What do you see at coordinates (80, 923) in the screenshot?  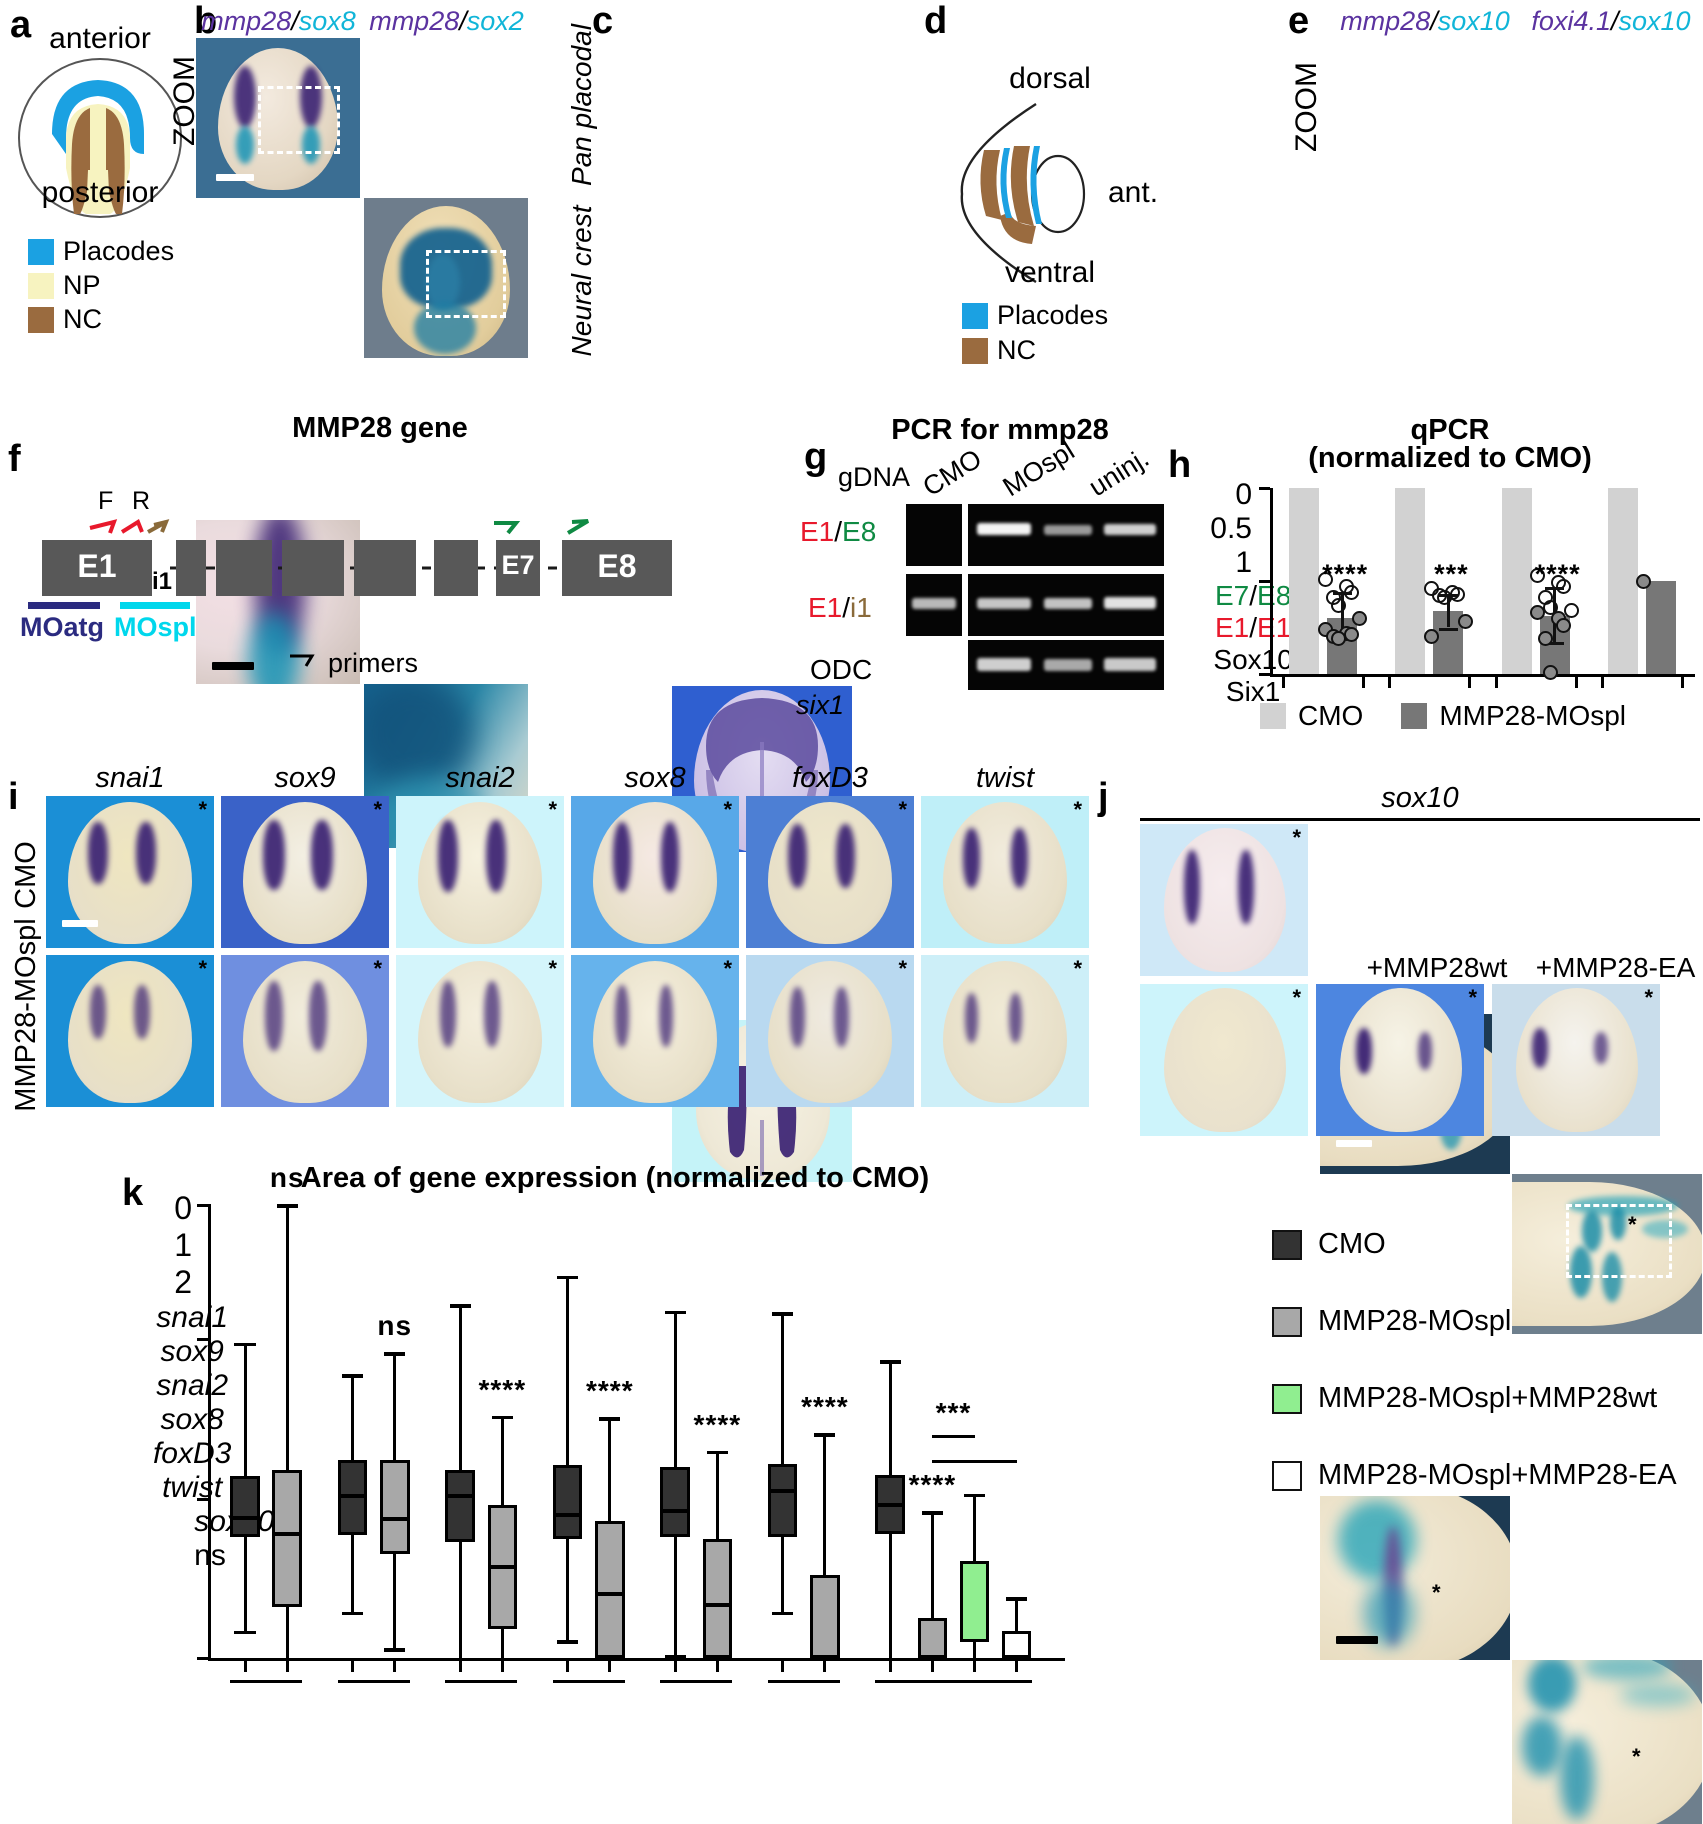 I see `scale-bar` at bounding box center [80, 923].